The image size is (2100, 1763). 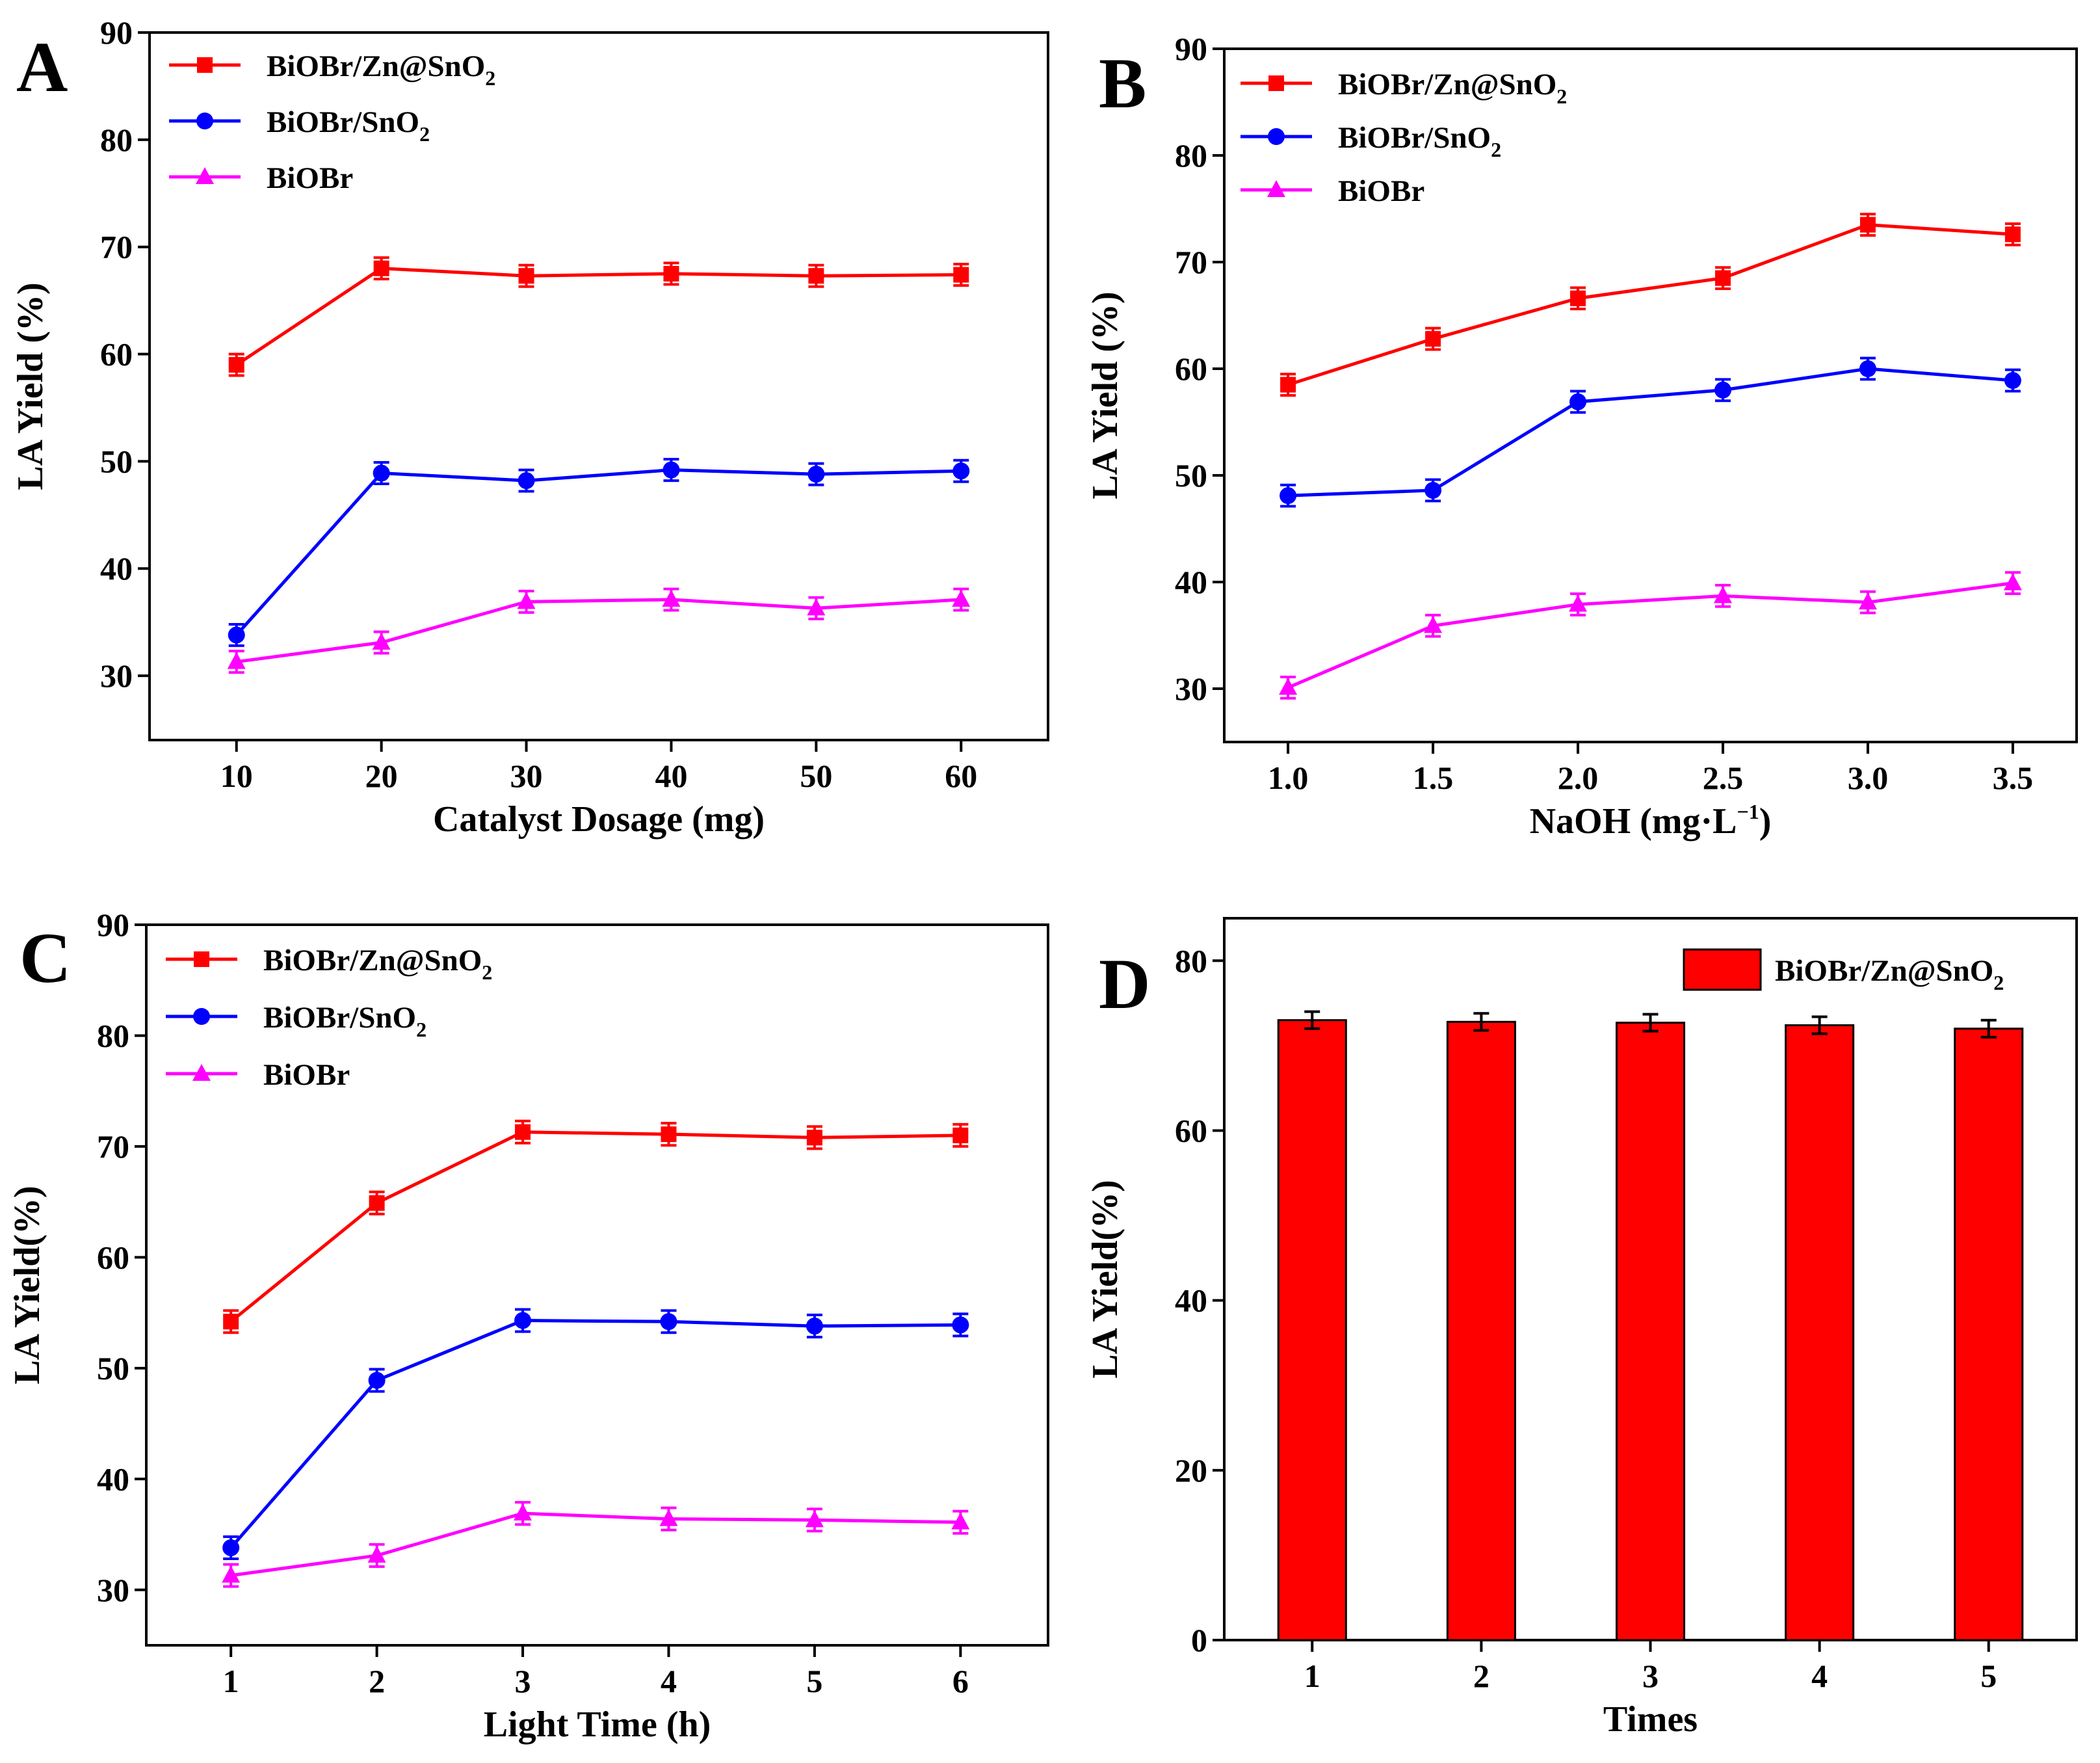 I want to click on y-tick-label: 50, so click(x=113, y=1368).